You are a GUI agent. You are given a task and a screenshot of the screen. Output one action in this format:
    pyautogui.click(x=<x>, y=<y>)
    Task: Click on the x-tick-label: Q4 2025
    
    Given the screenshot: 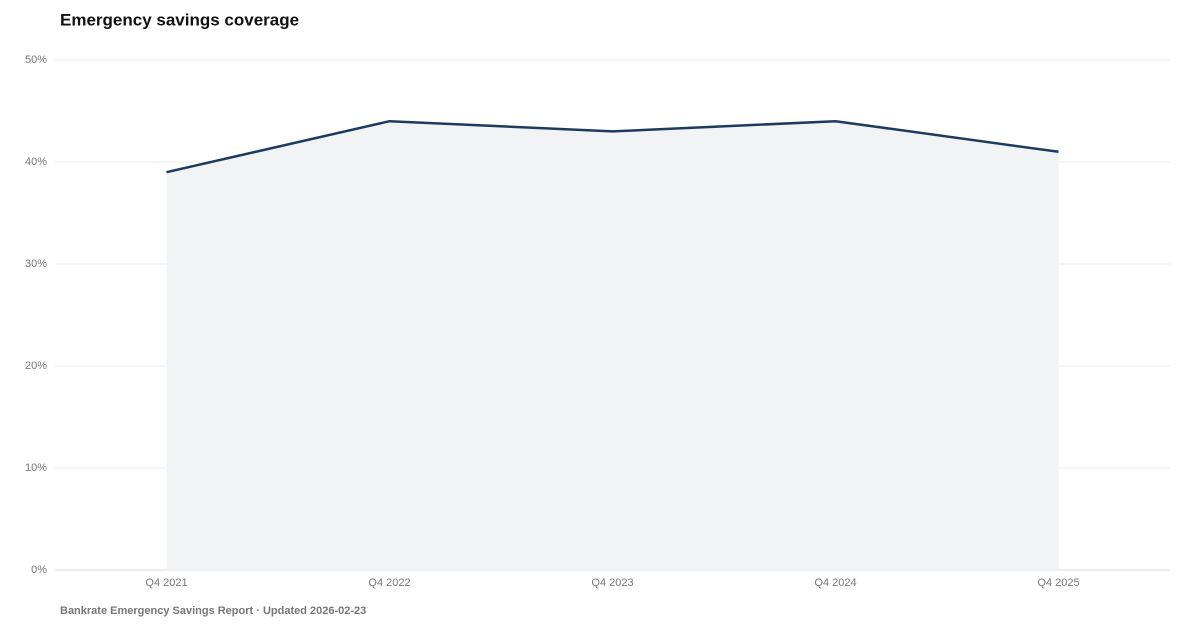 What is the action you would take?
    pyautogui.click(x=1058, y=583)
    